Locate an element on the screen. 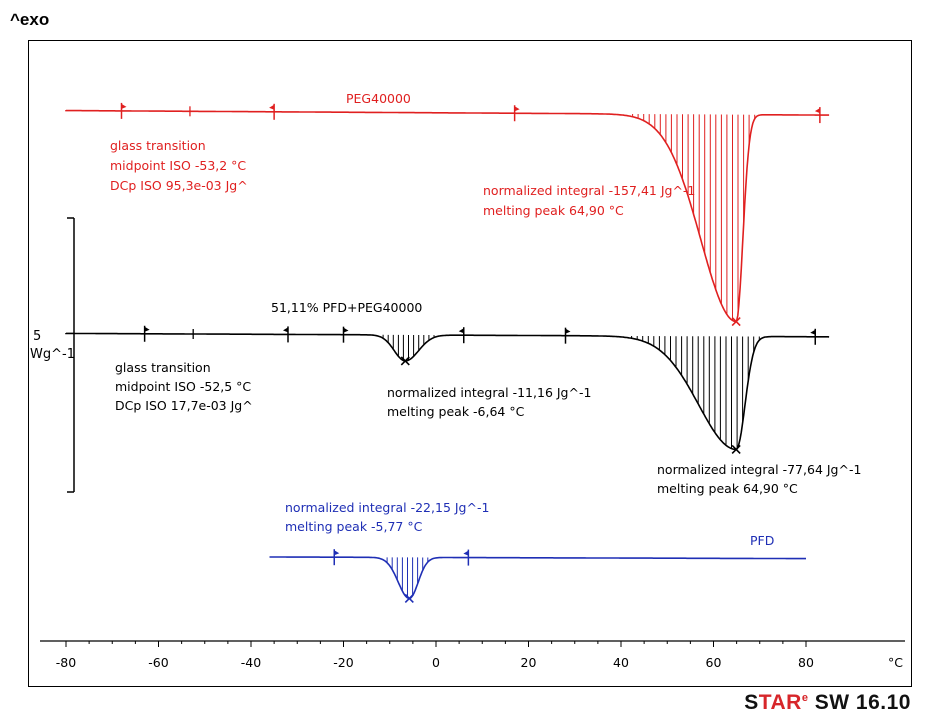  scale-bar-value: 5 is located at coordinates (37, 336).